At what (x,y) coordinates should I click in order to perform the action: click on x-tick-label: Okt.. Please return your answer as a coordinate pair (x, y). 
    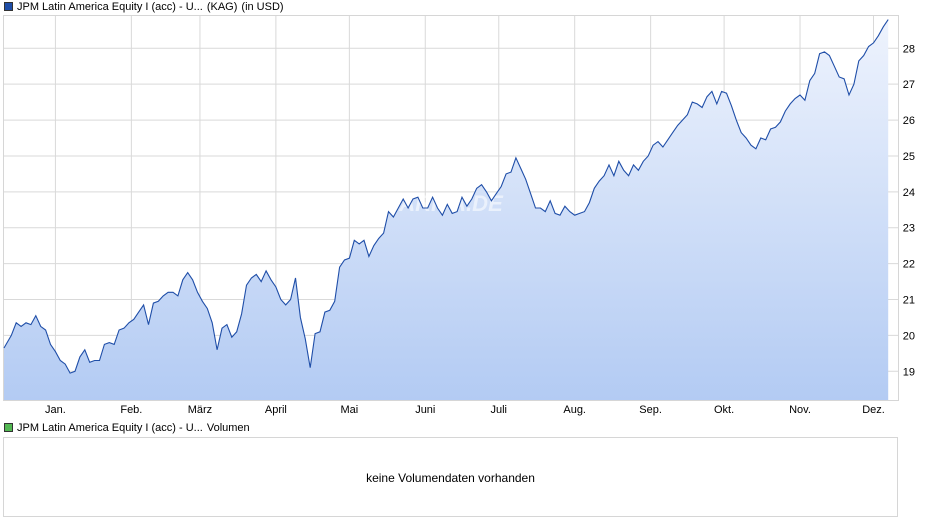
    Looking at the image, I should click on (724, 410).